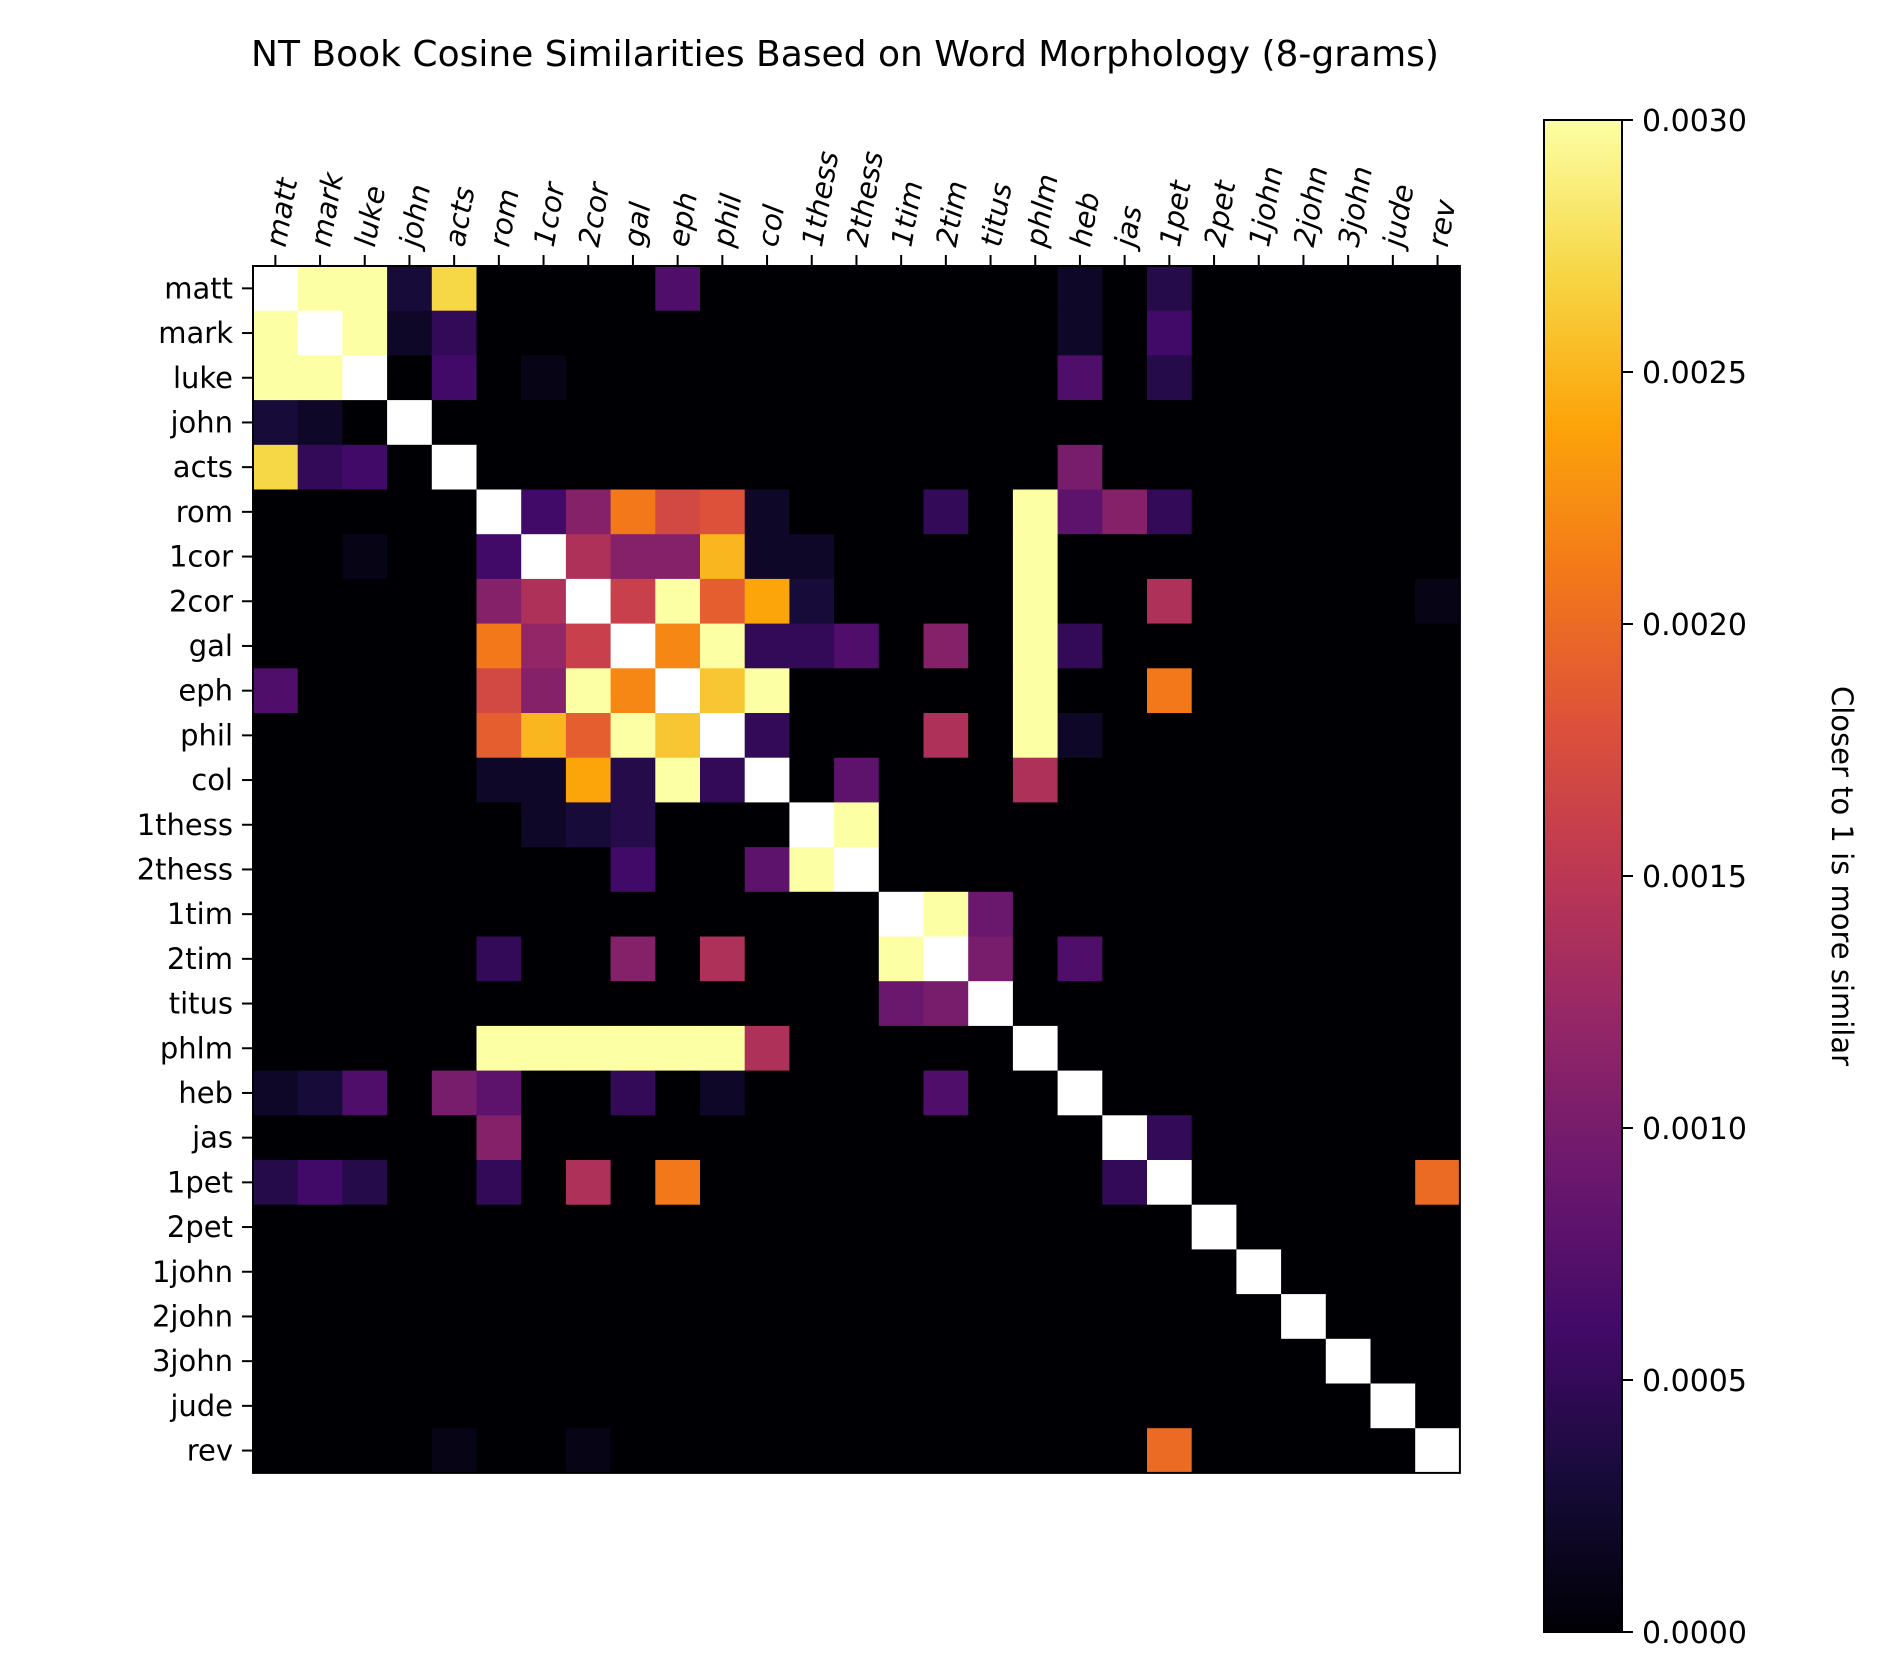  Describe the element at coordinates (1035, 333) in the screenshot. I see `heatmap-cell-mark-phlm` at that location.